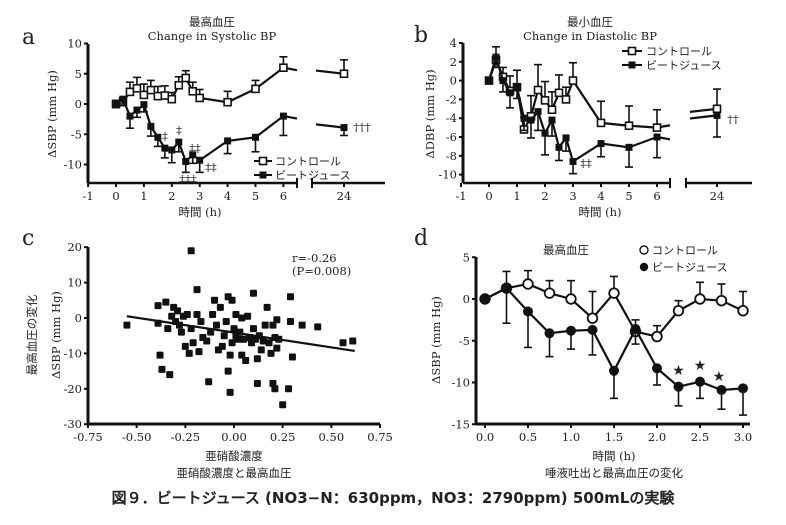 The image size is (786, 525). What do you see at coordinates (87, 196) in the screenshot?
I see `x-tick-label: -1` at bounding box center [87, 196].